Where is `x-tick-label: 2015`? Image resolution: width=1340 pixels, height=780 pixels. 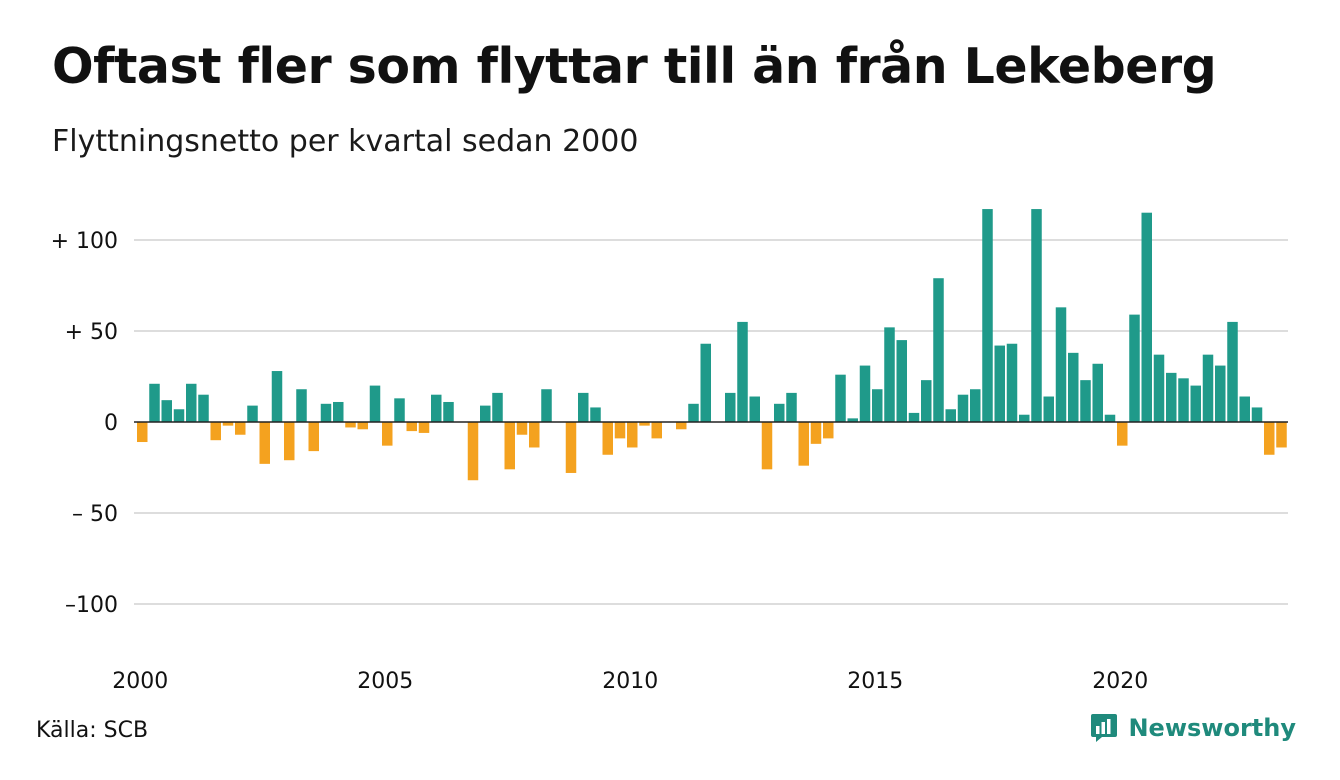 x-tick-label: 2015 is located at coordinates (875, 681).